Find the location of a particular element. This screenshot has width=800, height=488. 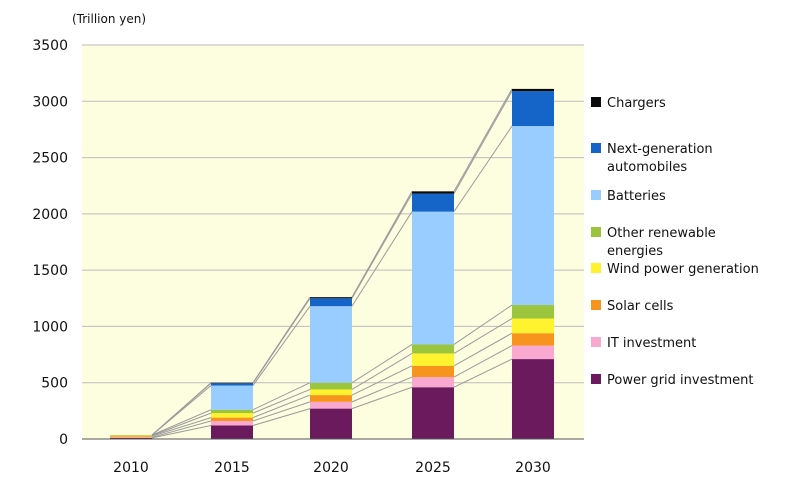

y-tick-label: 3500 is located at coordinates (50, 46).